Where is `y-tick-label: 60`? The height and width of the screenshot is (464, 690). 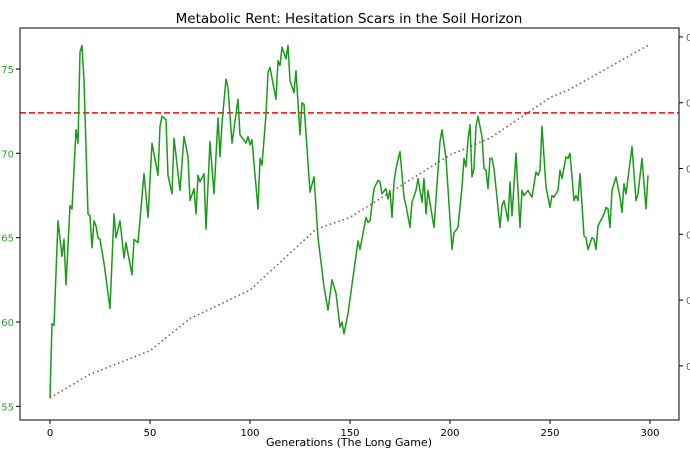
y-tick-label: 60 is located at coordinates (7, 323).